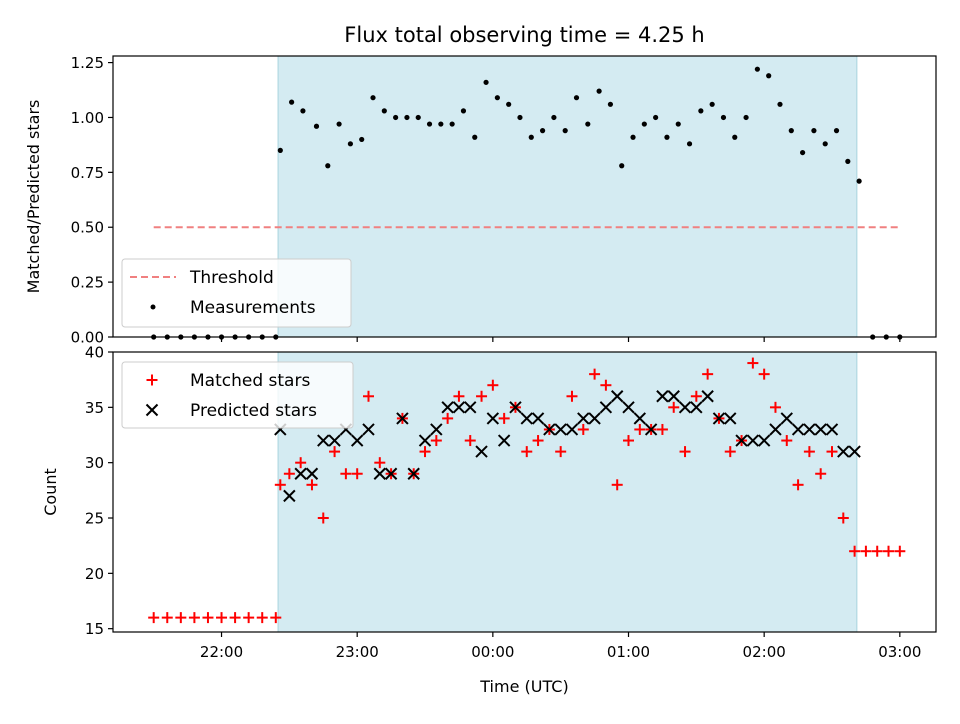  What do you see at coordinates (87, 118) in the screenshot?
I see `top-y-tick-label: 1.00` at bounding box center [87, 118].